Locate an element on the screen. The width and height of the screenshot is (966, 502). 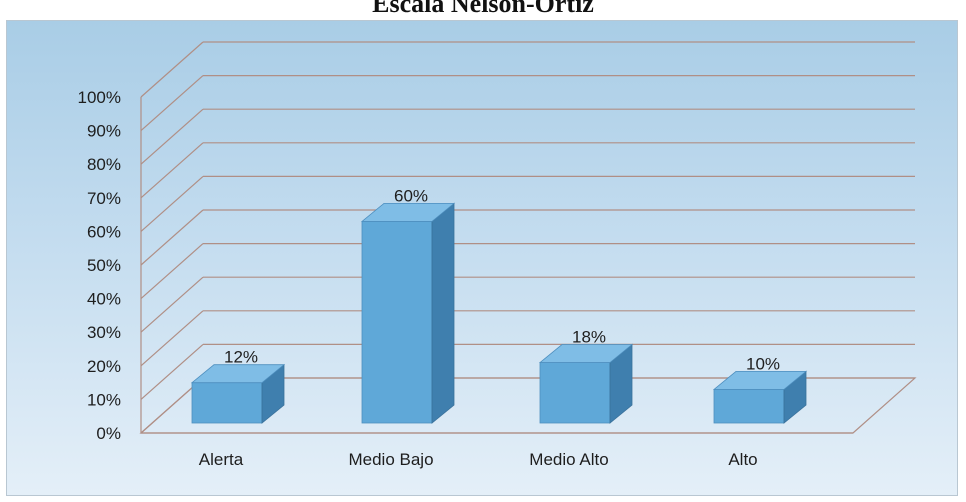
y-tick-label: 80% is located at coordinates (104, 164).